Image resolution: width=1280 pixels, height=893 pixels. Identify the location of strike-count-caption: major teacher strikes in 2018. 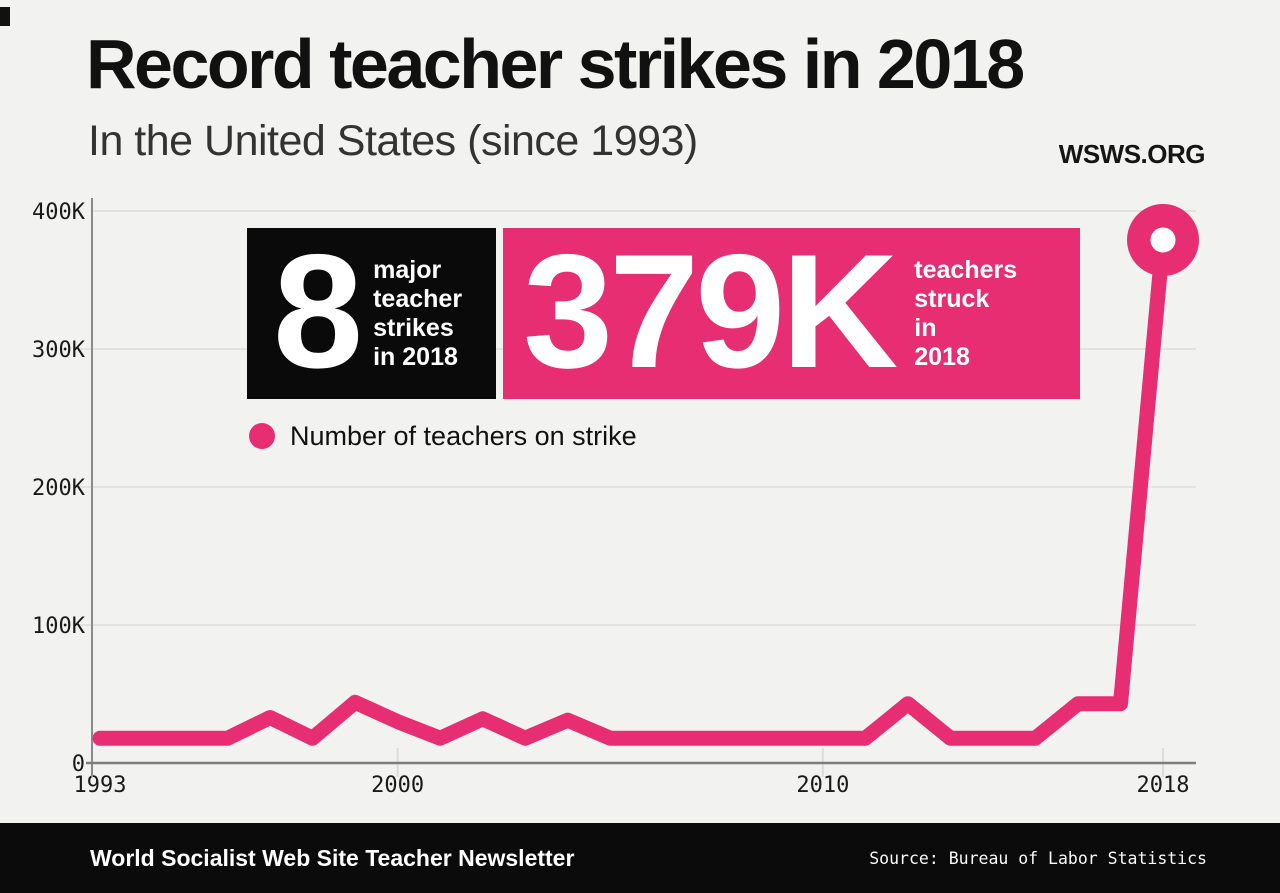
(417, 314).